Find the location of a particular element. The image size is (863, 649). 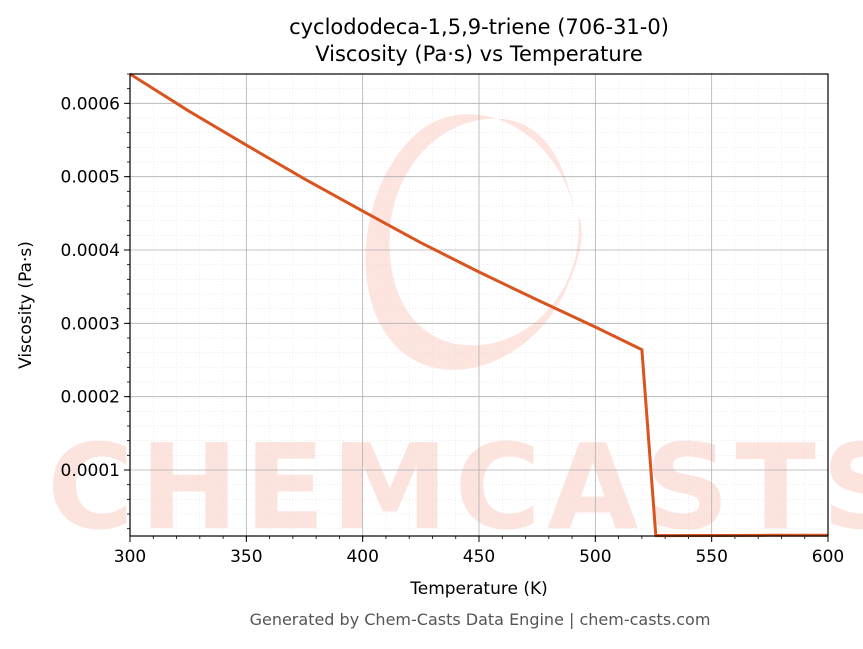

x-tick-label: 600 is located at coordinates (828, 557).